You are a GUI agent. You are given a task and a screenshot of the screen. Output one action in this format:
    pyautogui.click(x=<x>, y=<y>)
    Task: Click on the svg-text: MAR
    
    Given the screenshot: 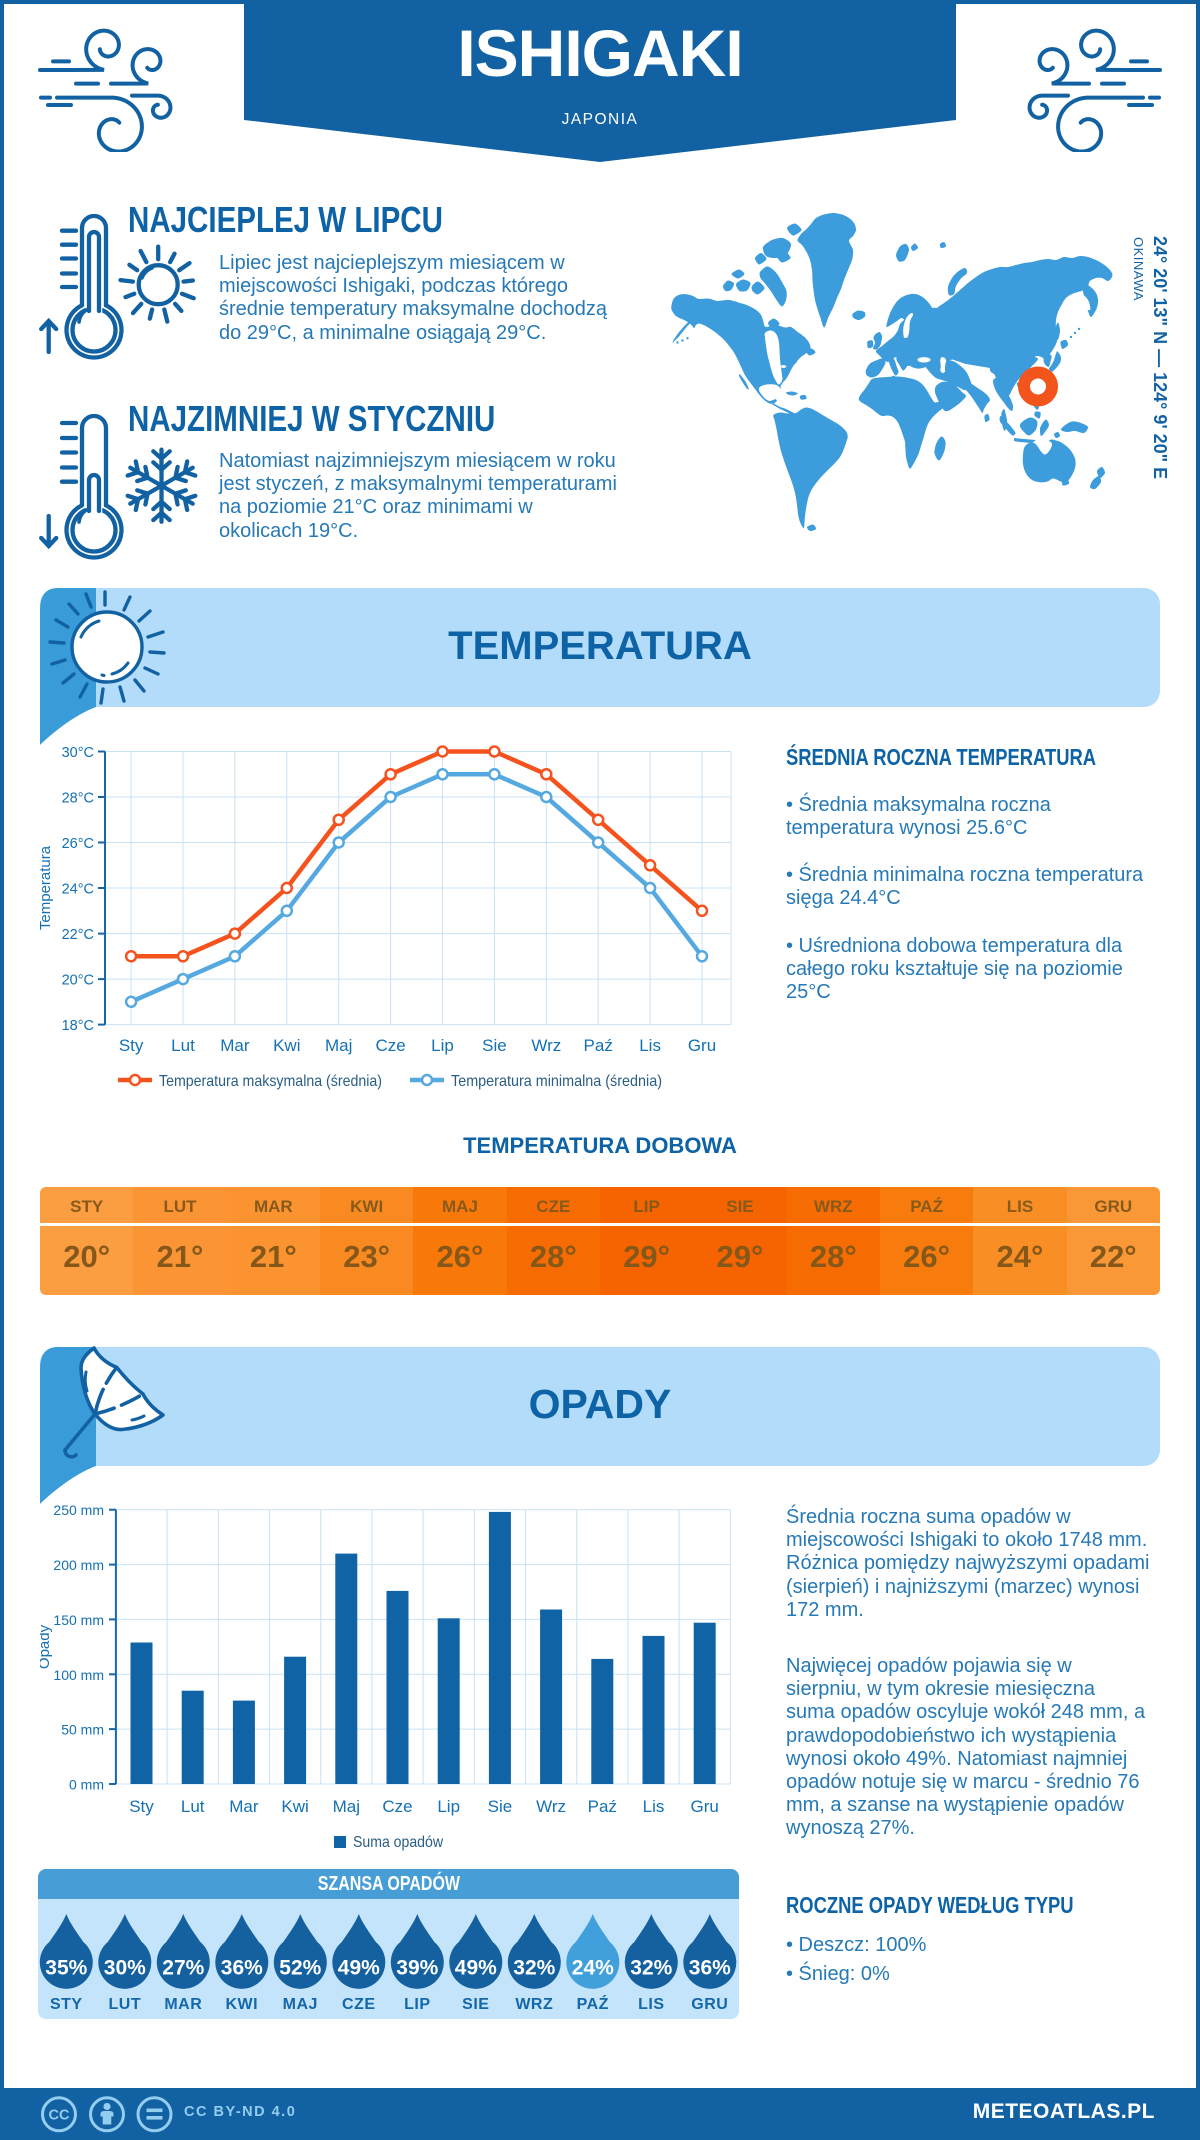 What is the action you would take?
    pyautogui.click(x=183, y=2004)
    